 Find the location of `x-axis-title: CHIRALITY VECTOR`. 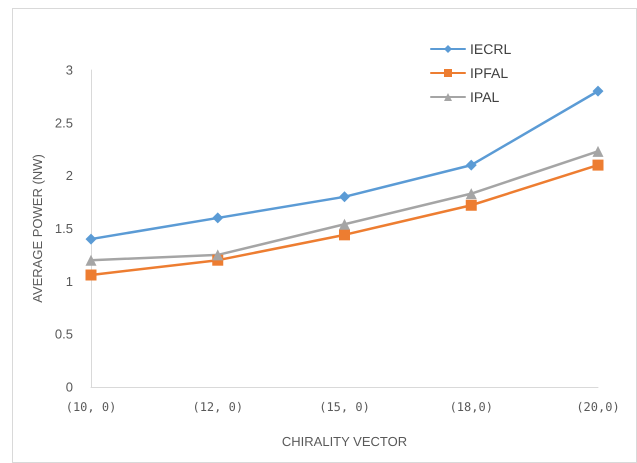

x-axis-title: CHIRALITY VECTOR is located at coordinates (345, 441).